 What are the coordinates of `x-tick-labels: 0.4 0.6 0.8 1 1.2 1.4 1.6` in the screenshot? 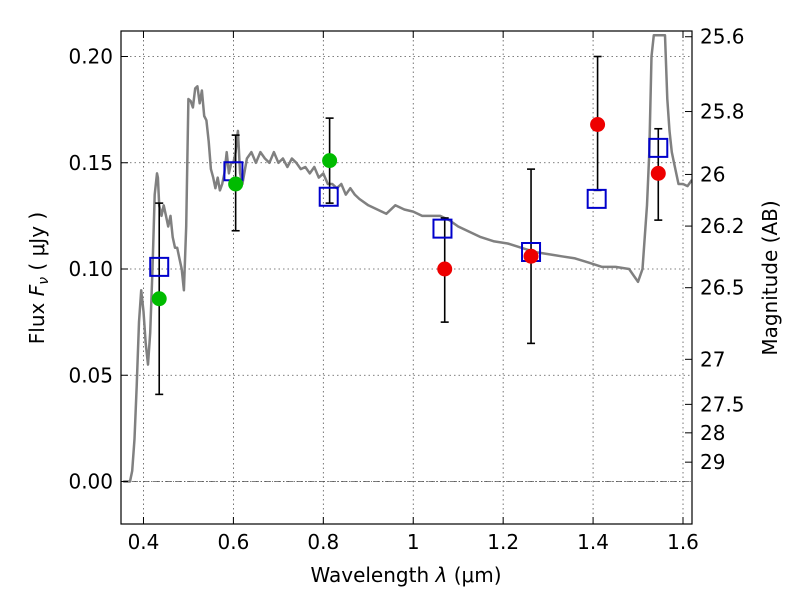 It's located at (413, 542).